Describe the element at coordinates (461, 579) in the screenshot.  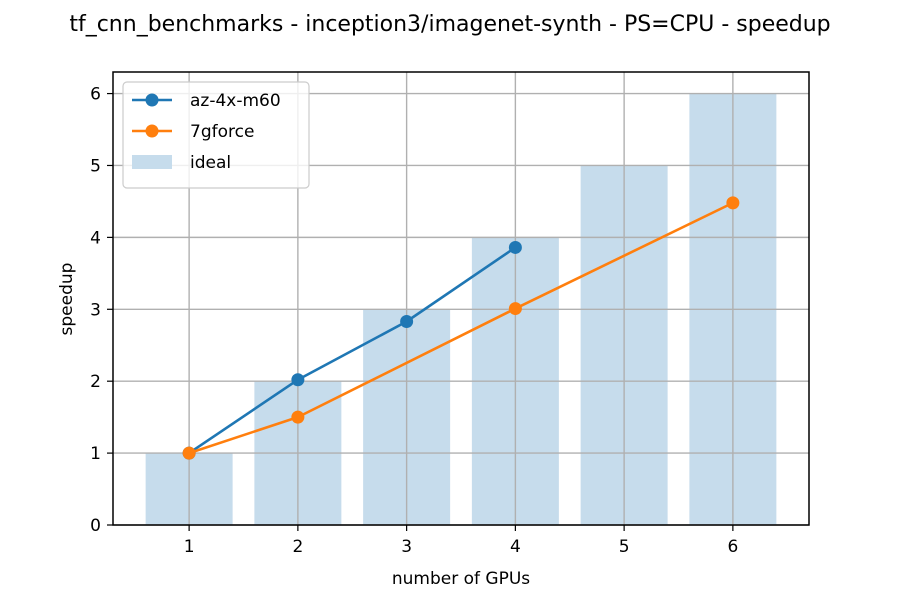
I see `x-axis-label: number of GPUs` at that location.